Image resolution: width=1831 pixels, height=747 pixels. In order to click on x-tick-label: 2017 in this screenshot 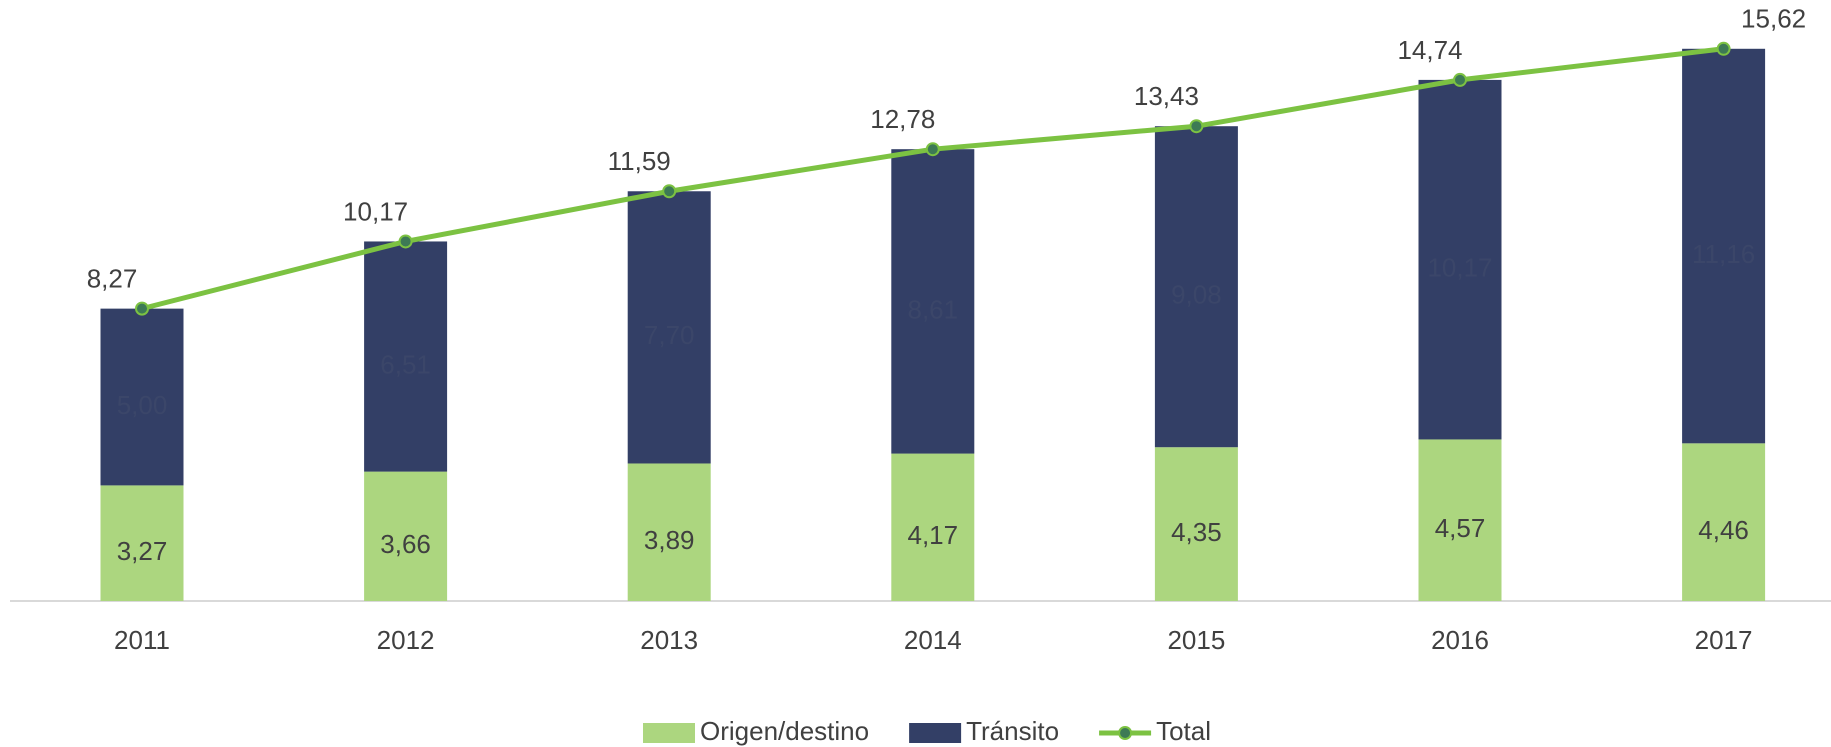, I will do `click(1724, 640)`.